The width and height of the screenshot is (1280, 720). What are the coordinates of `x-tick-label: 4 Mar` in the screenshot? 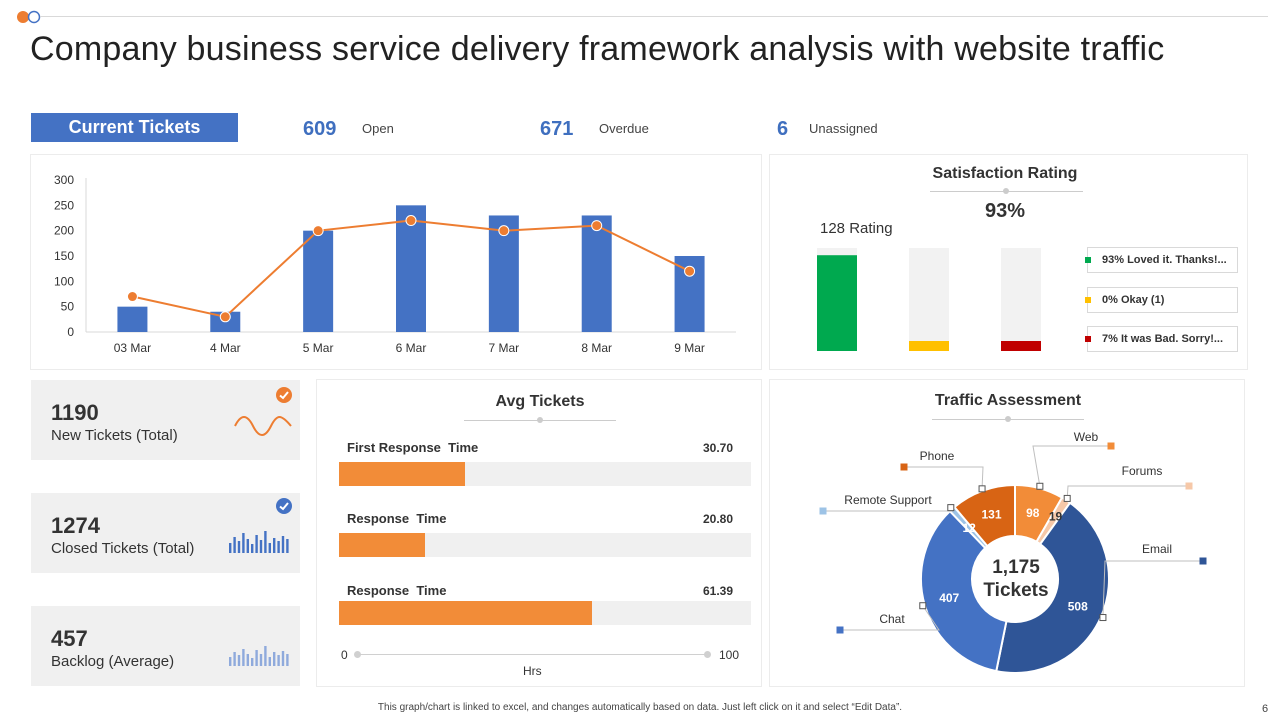 It's located at (225, 348).